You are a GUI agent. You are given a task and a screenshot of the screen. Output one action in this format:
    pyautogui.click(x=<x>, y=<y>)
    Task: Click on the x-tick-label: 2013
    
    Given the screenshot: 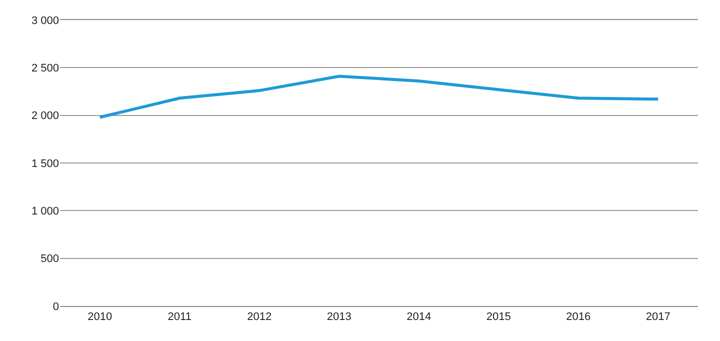 What is the action you would take?
    pyautogui.click(x=339, y=317)
    